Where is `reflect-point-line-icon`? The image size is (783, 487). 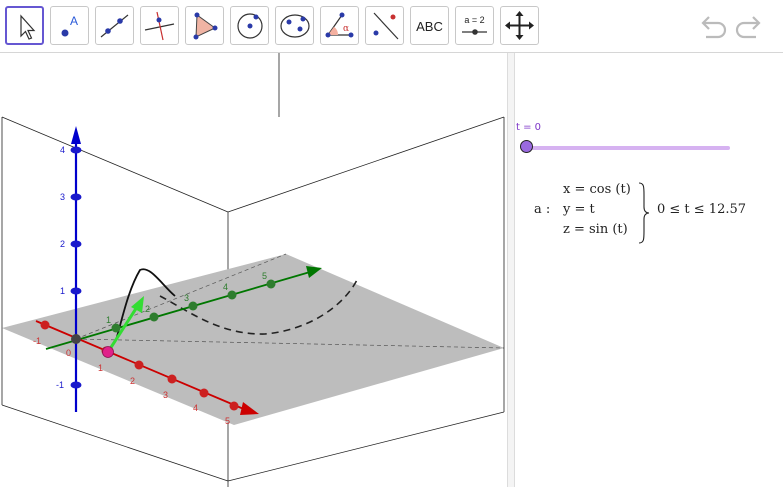 reflect-point-line-icon is located at coordinates (386, 26).